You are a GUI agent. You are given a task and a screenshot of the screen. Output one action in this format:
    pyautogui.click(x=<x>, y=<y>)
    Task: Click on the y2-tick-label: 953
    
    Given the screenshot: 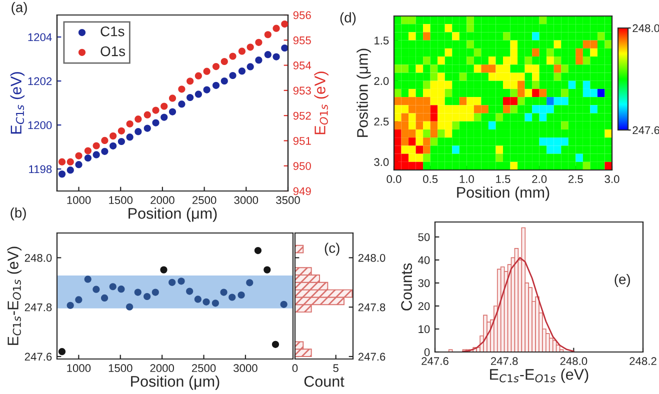 What is the action you would take?
    pyautogui.click(x=302, y=90)
    